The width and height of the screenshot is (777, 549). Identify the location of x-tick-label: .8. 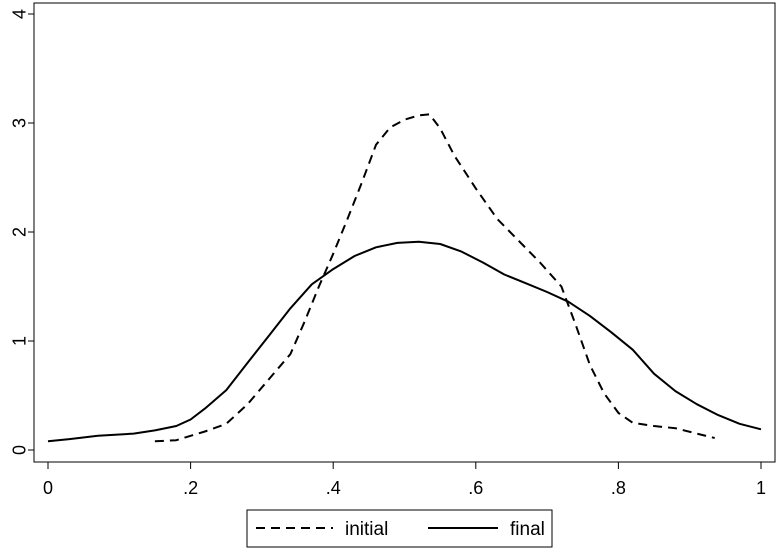
(618, 488).